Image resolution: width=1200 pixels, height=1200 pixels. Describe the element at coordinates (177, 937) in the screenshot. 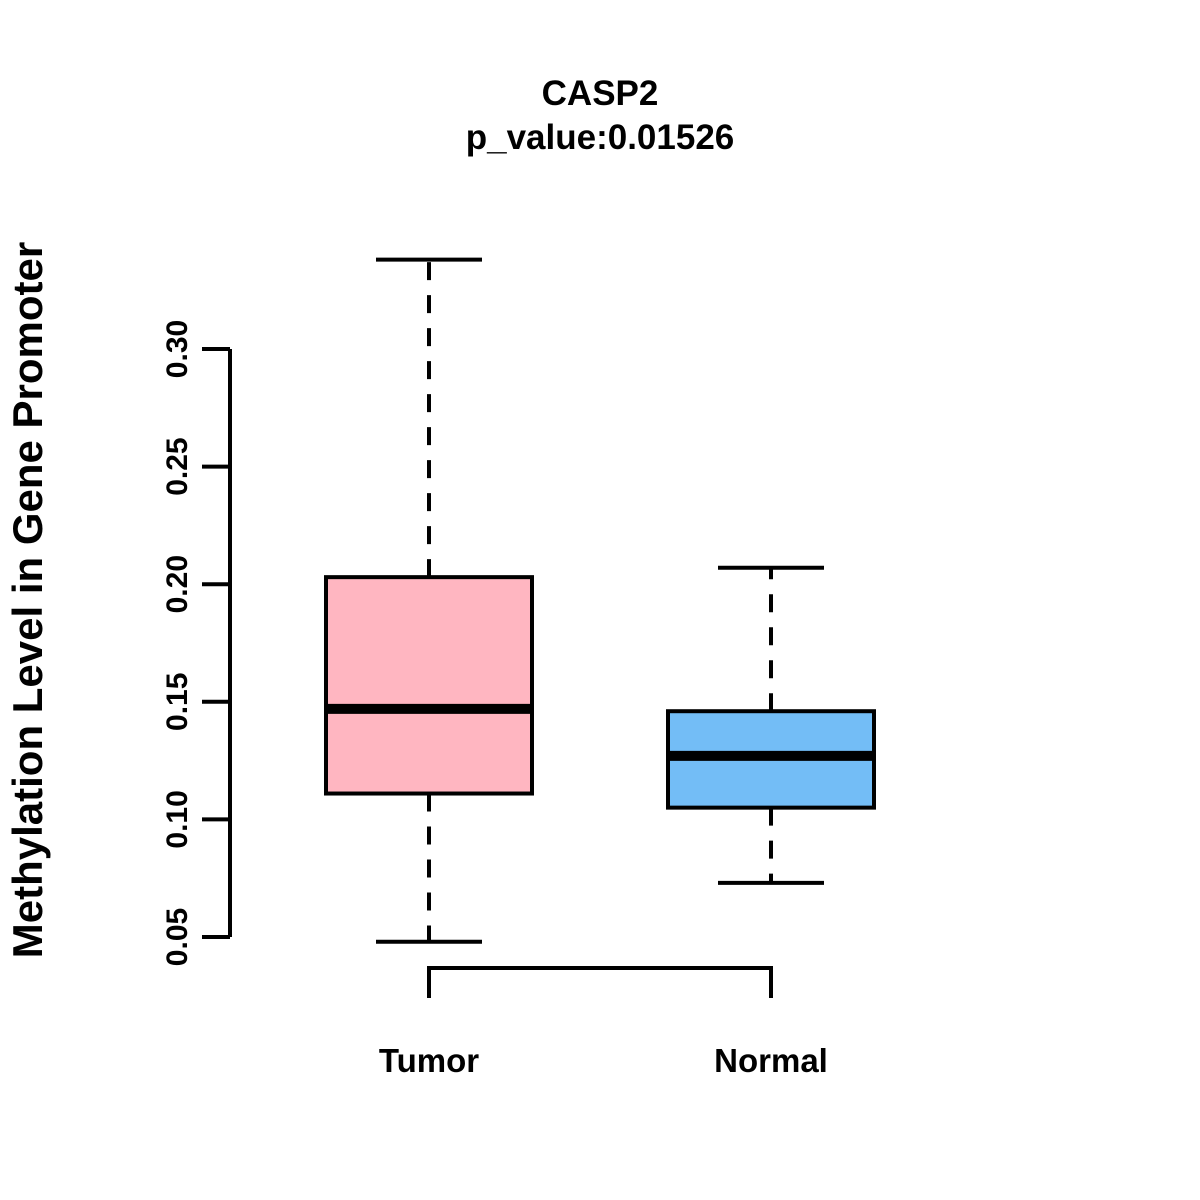

I see `y-axis-tick-label: 0.05` at that location.